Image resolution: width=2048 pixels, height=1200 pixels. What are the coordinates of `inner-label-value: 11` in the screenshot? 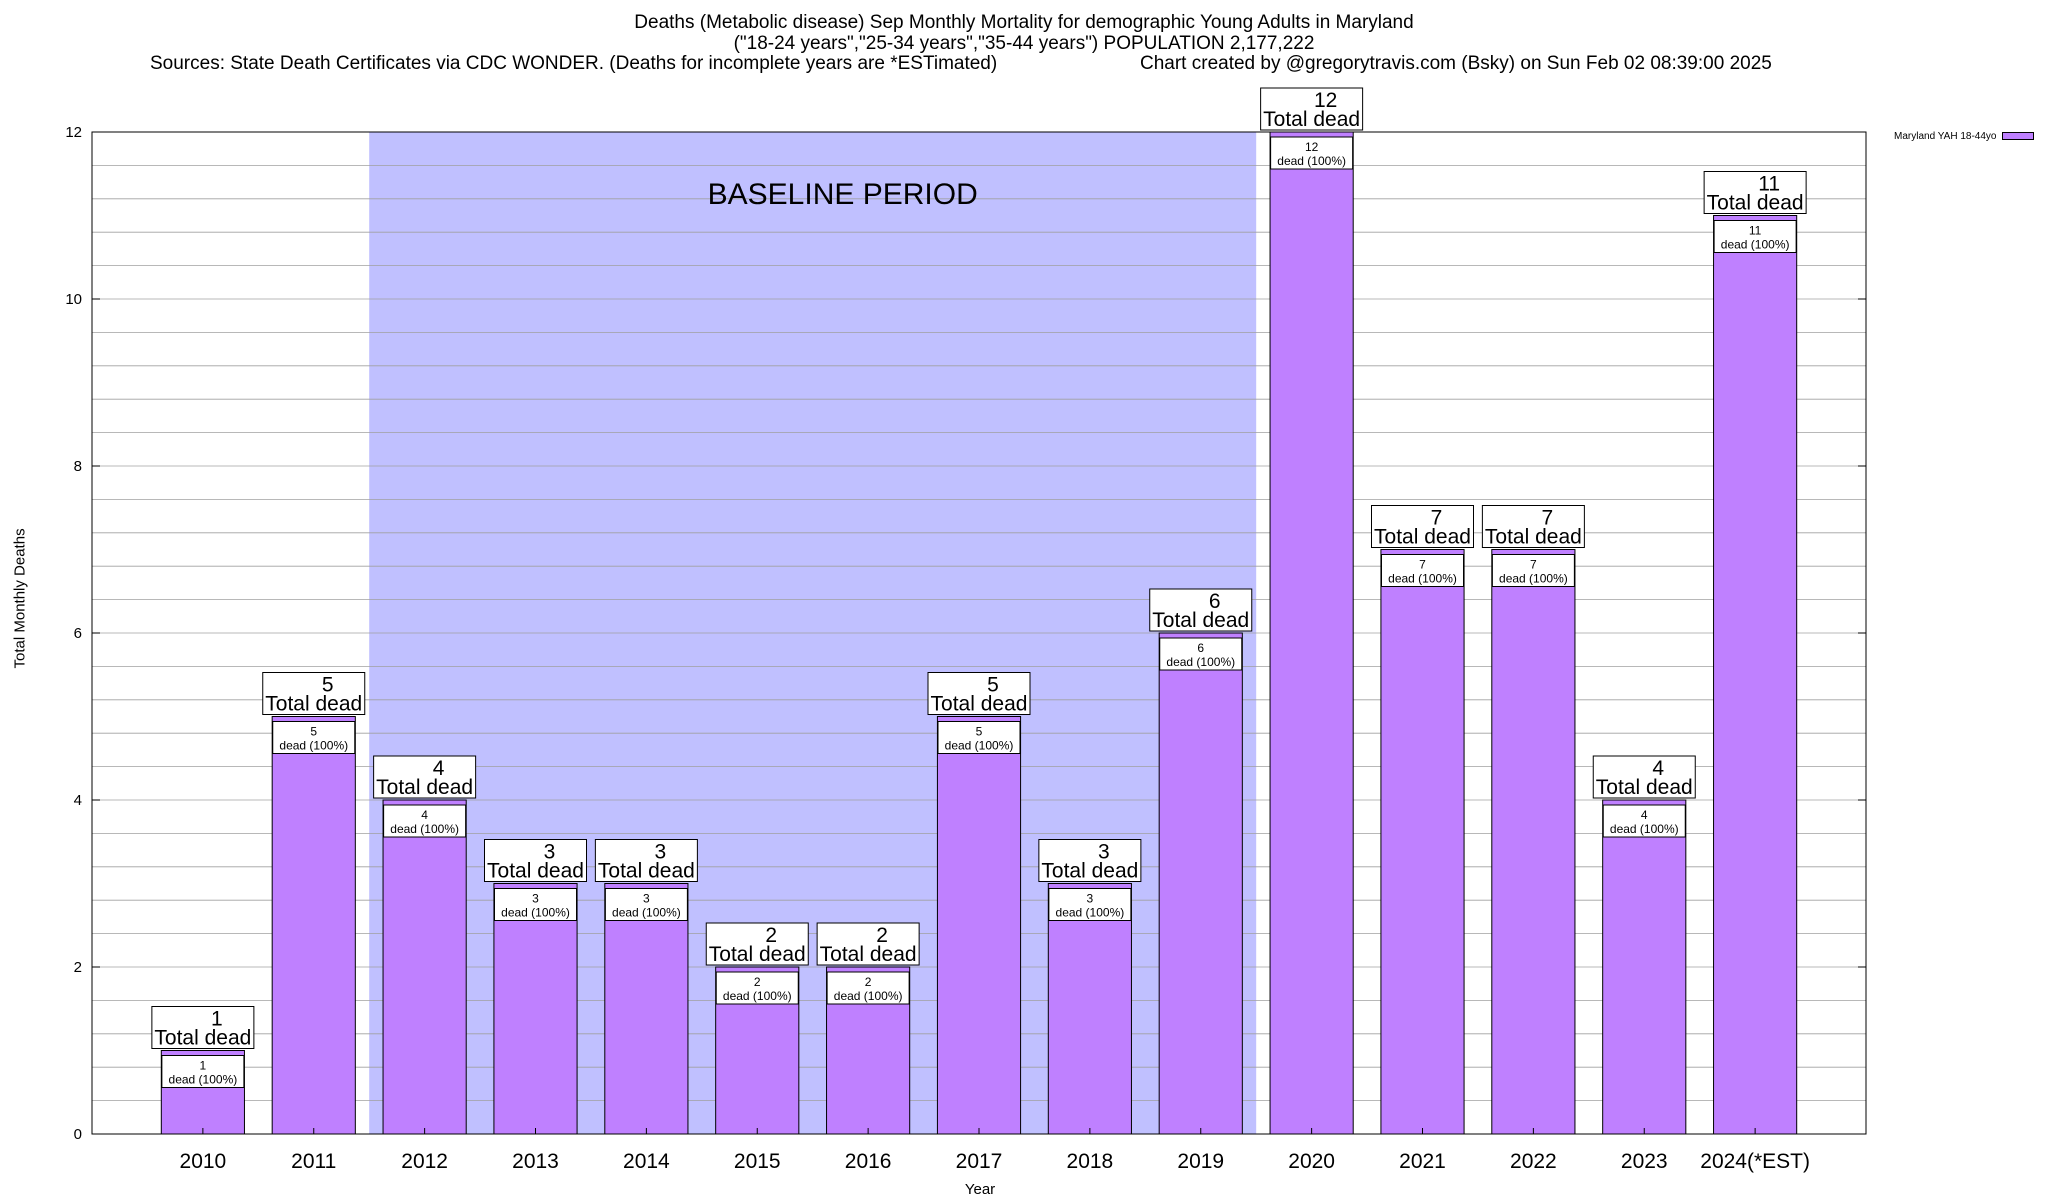 It's located at (1755, 231).